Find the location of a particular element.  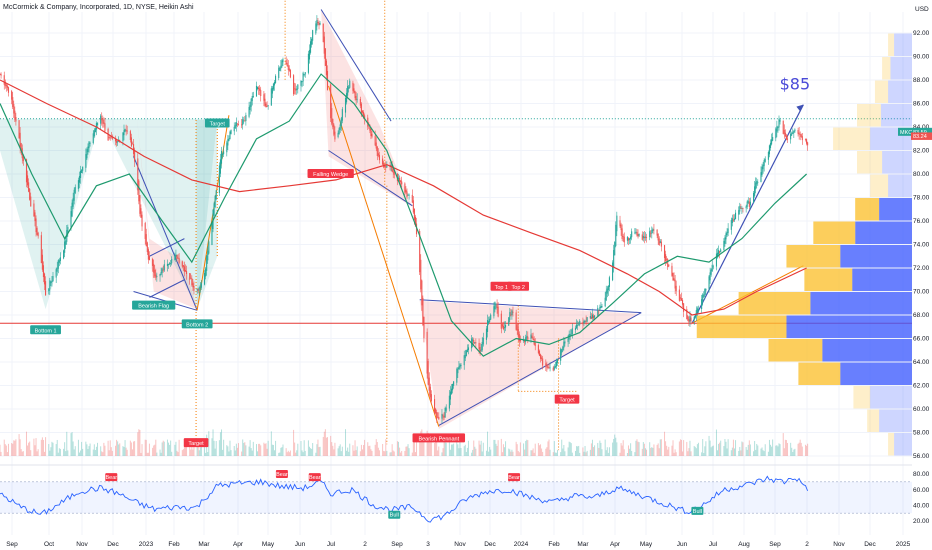

y-tick-label: 92.00 is located at coordinates (921, 33).